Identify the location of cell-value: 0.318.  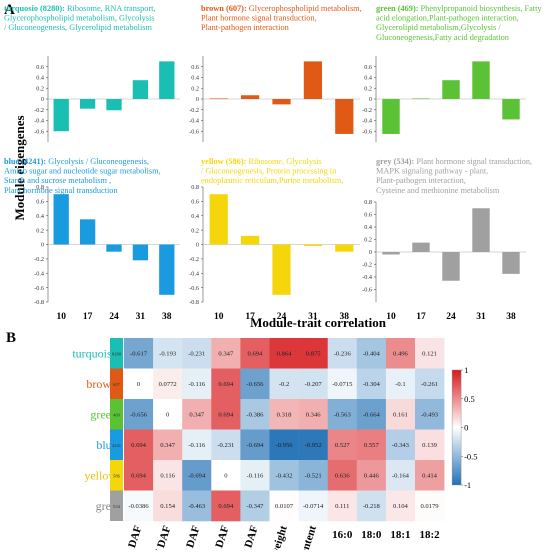
(285, 415).